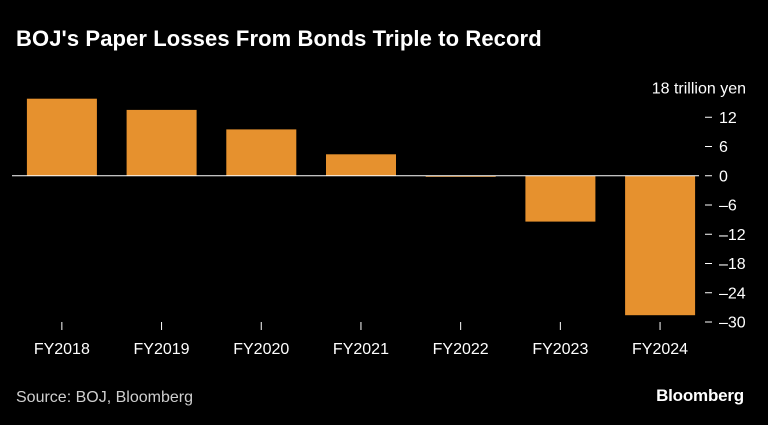  What do you see at coordinates (728, 118) in the screenshot?
I see `y-tick-label: 12` at bounding box center [728, 118].